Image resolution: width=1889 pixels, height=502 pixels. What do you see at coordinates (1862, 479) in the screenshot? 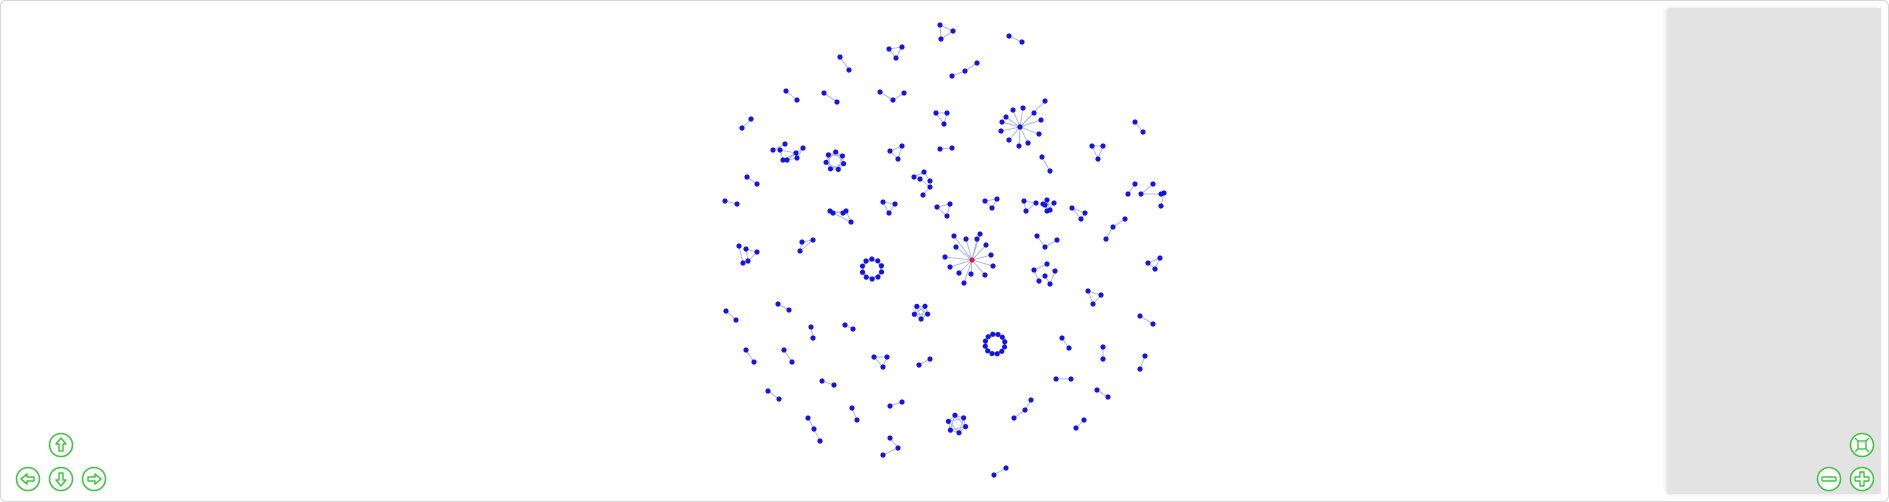
I see `zoom-in-button` at bounding box center [1862, 479].